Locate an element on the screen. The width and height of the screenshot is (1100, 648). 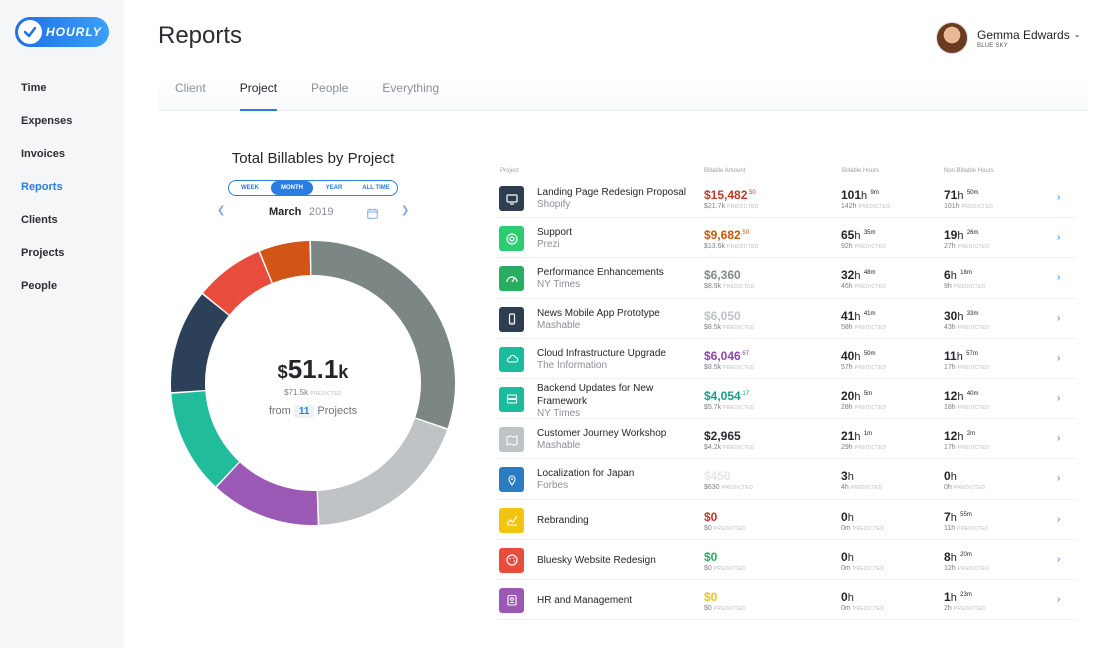
project-name: Support is located at coordinates (555, 233).